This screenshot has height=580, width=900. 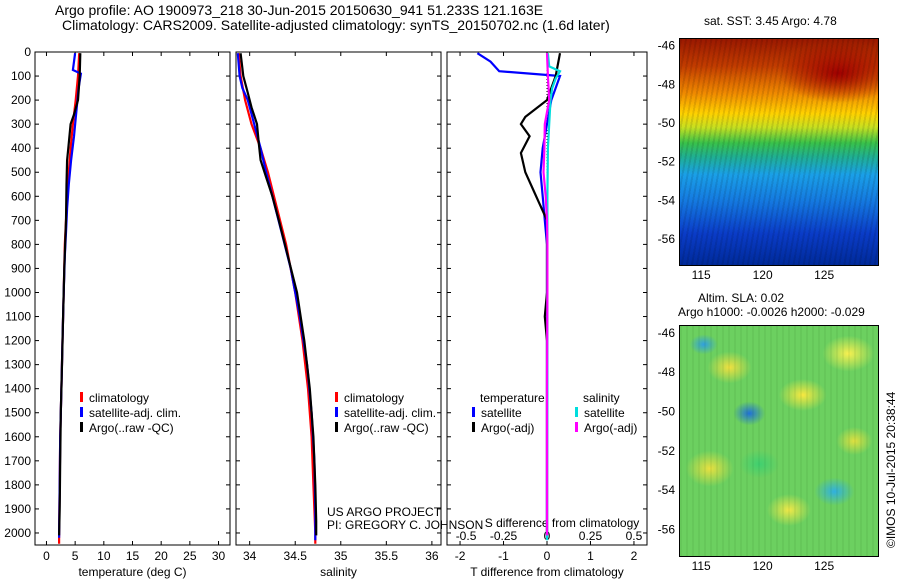 I want to click on difference-profile-xtick-label: 2, so click(x=634, y=556).